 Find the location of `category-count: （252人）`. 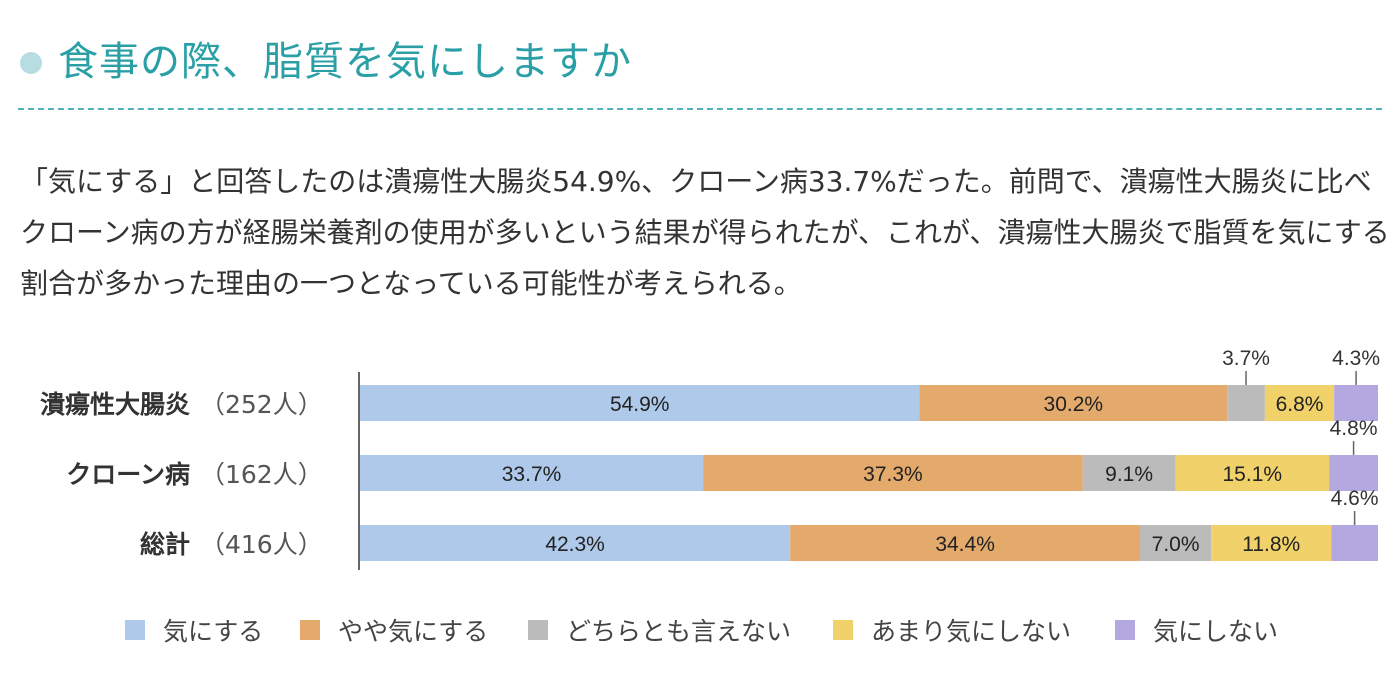

category-count: （252人） is located at coordinates (261, 404).